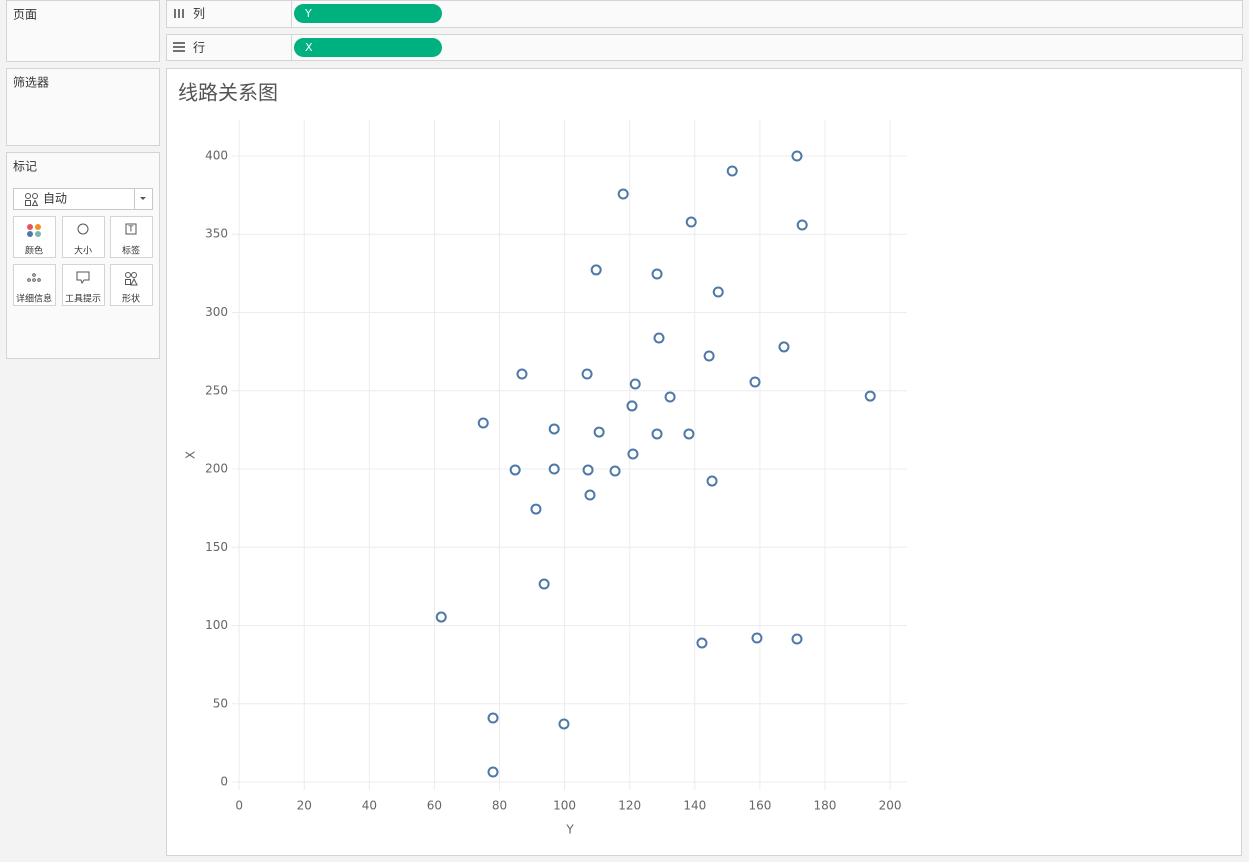 The height and width of the screenshot is (862, 1249). I want to click on mark-type-dropdown, so click(83, 199).